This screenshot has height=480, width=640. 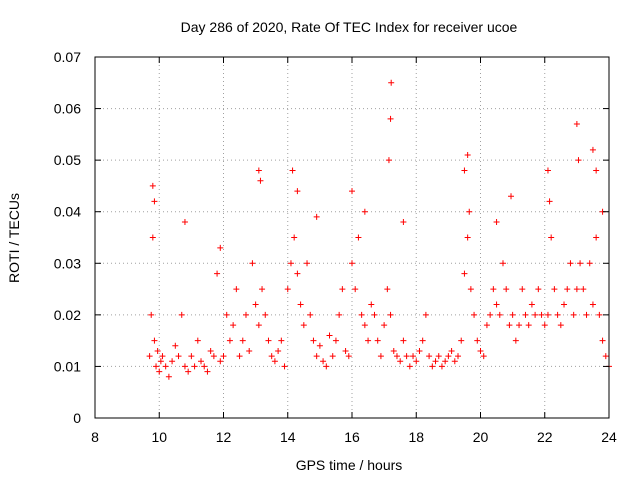 I want to click on x-tick-labels: 8 10 12 14 16 18 20 22 24, so click(x=354, y=437).